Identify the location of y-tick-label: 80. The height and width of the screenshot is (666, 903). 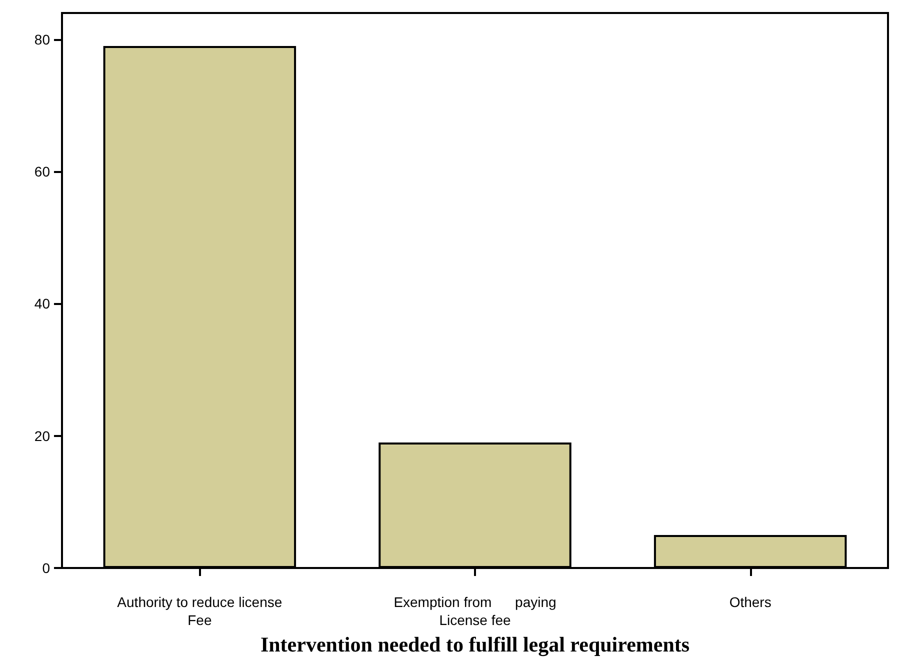
(42, 39).